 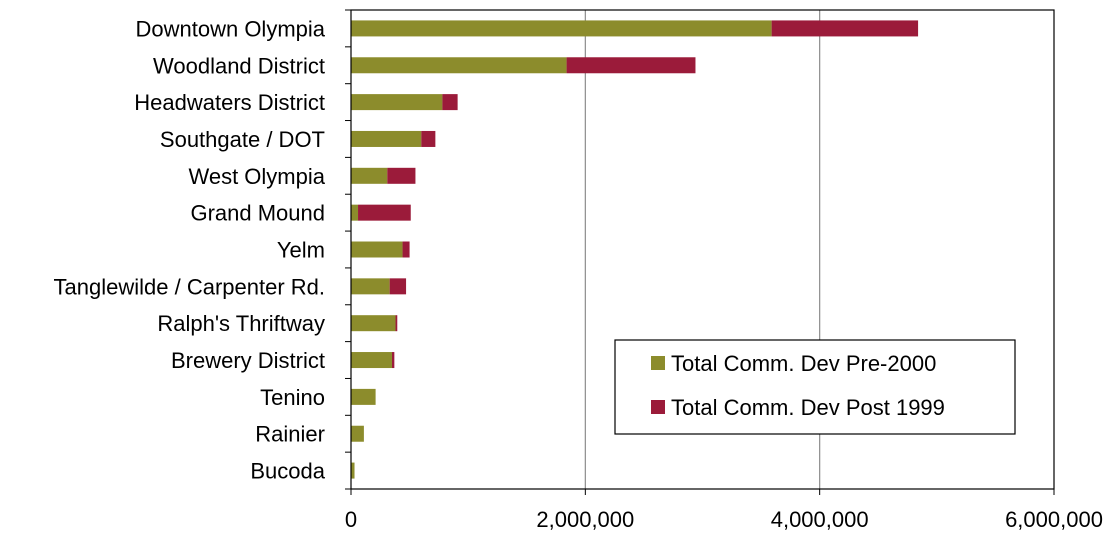 What do you see at coordinates (257, 213) in the screenshot?
I see `category-label: Grand Mound` at bounding box center [257, 213].